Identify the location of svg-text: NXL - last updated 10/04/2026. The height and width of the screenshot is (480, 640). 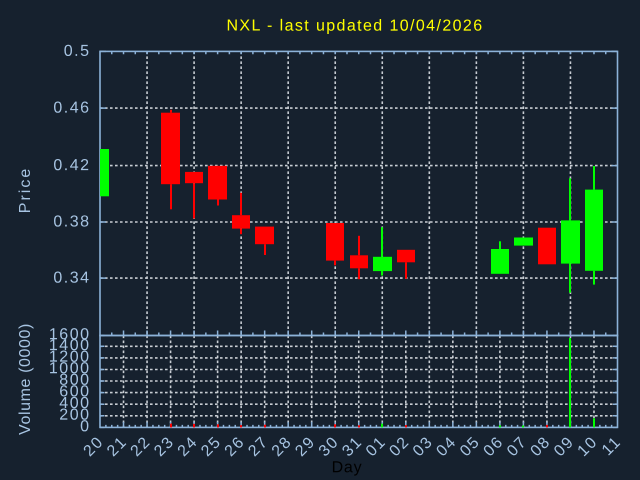
(354, 26).